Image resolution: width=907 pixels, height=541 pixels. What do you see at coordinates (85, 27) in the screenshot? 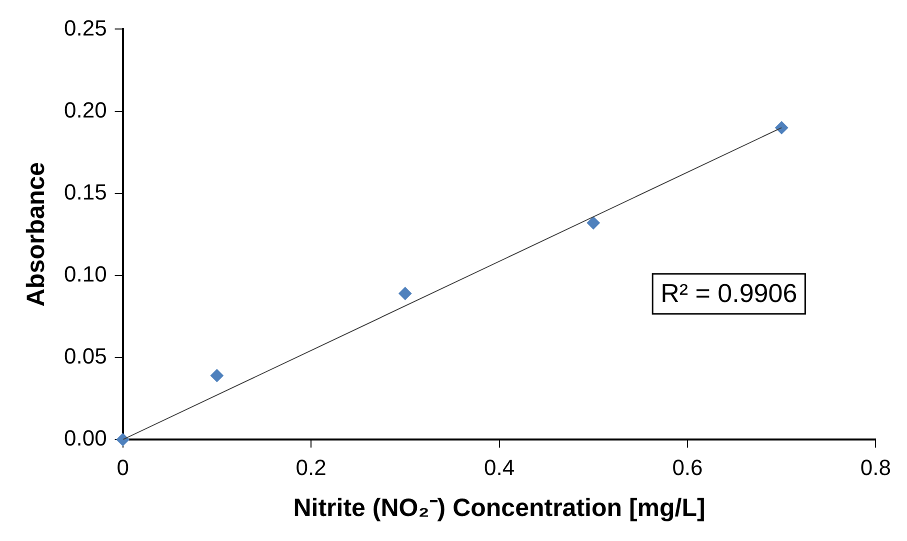
I see `y-tick-label: 0.25` at bounding box center [85, 27].